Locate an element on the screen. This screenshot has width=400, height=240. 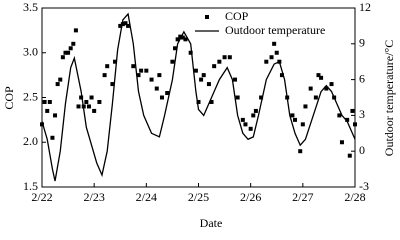
x-tick-label: 2/27 is located at coordinates (302, 197).